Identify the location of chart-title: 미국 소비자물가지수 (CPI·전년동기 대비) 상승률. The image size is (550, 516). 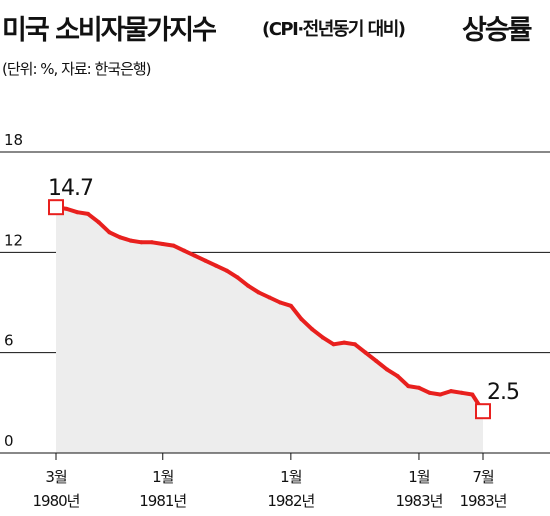
(275, 27).